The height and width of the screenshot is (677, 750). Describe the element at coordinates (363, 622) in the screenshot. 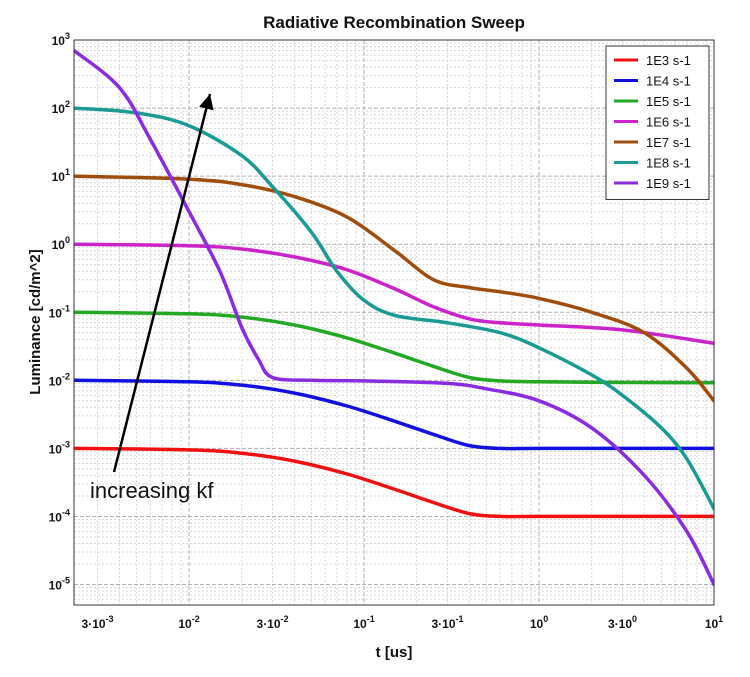

I see `x-tick-label: 10⁻¹` at that location.